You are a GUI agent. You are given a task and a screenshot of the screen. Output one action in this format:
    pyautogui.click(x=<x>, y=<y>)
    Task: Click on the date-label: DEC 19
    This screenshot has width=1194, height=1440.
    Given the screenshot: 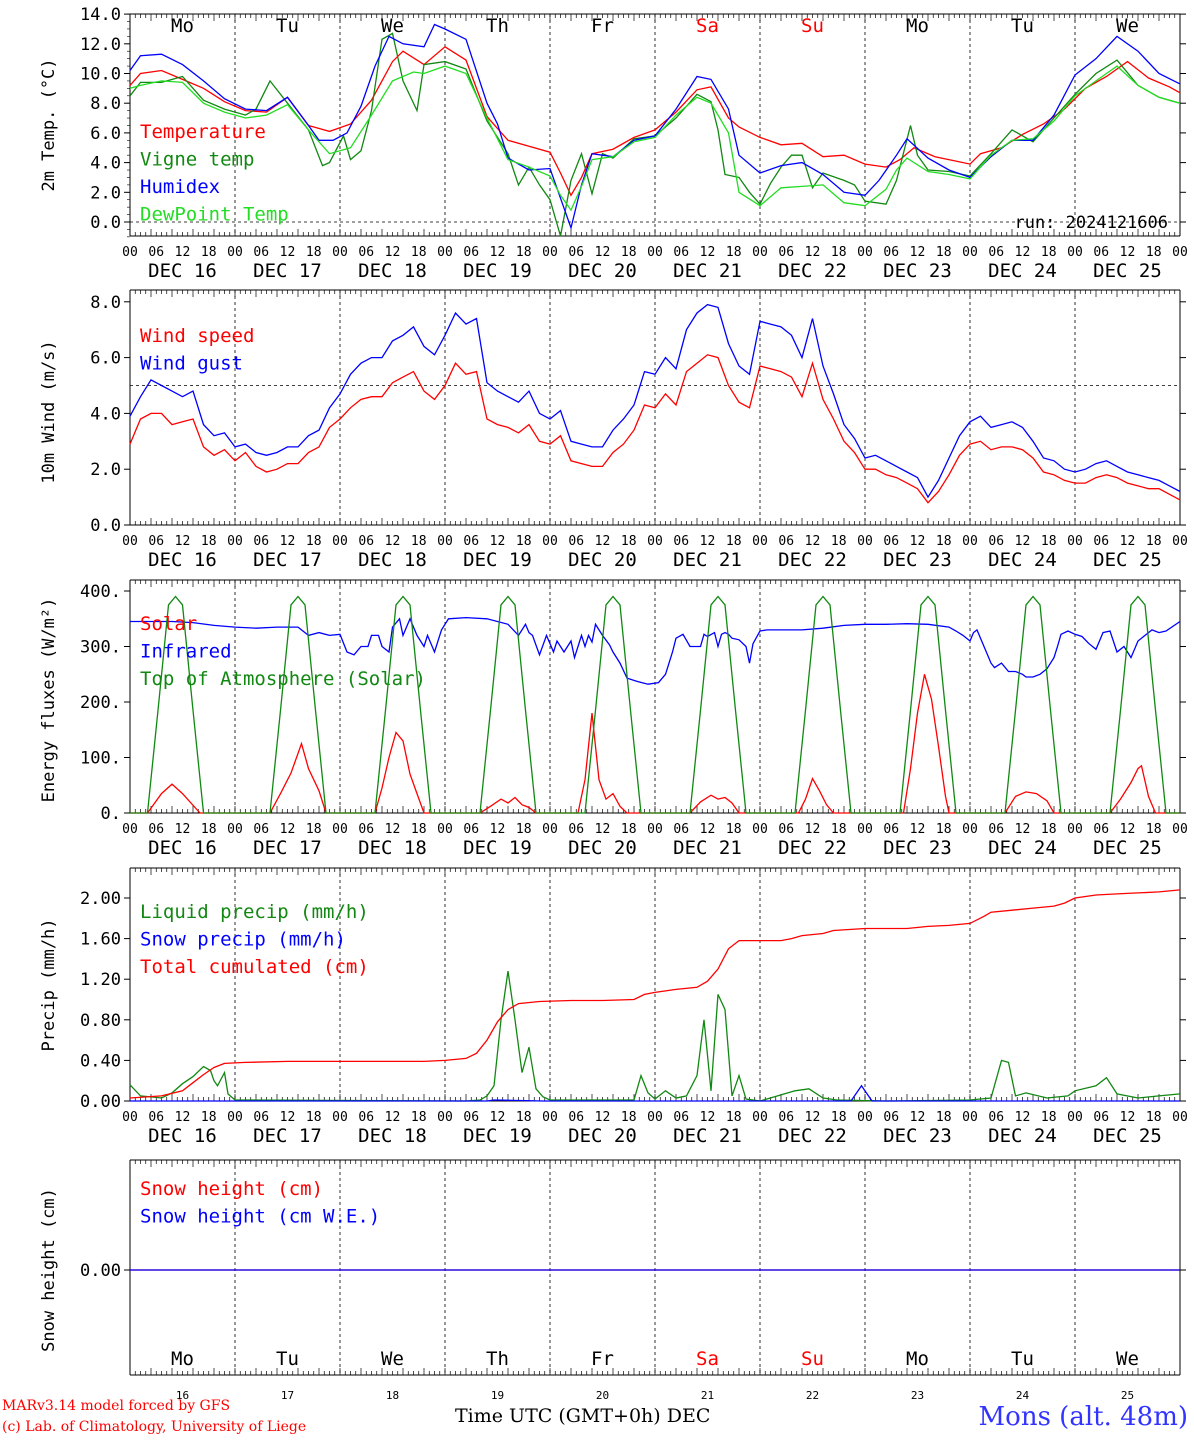 What is the action you would take?
    pyautogui.click(x=497, y=560)
    